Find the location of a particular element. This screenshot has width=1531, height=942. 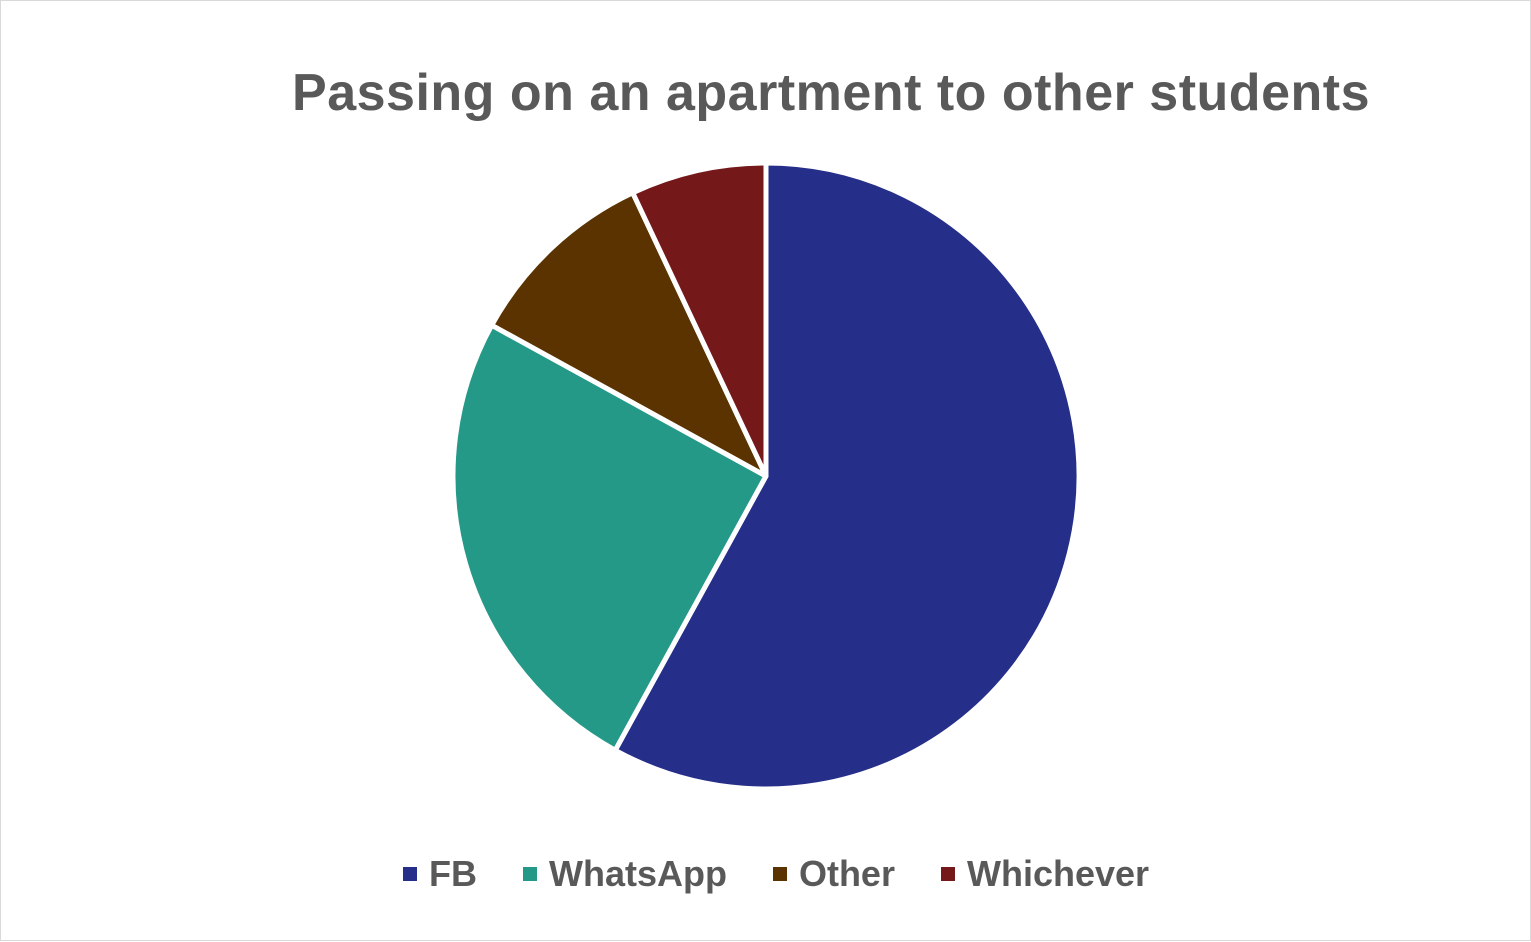

legend-item-fb: FB is located at coordinates (439, 874).